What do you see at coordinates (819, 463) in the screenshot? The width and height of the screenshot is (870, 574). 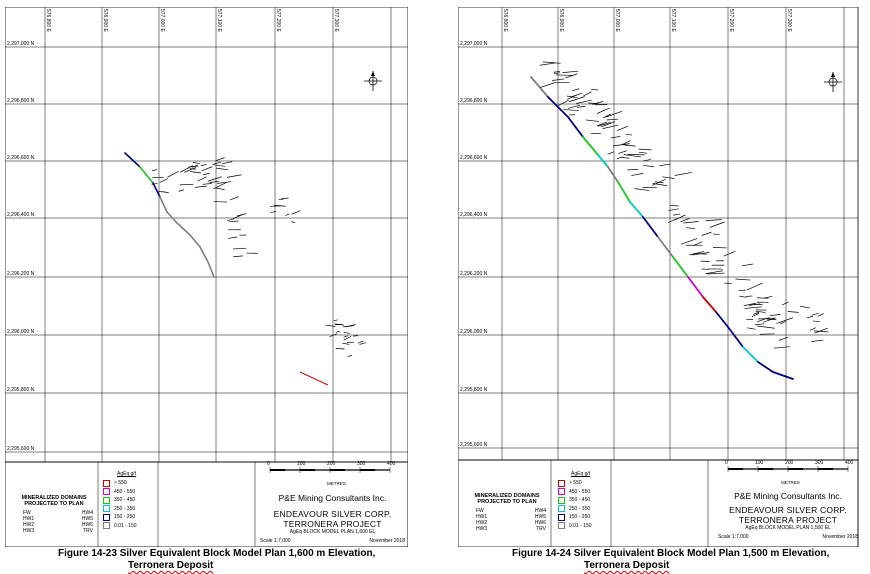 I see `scale-tick-label: 300` at bounding box center [819, 463].